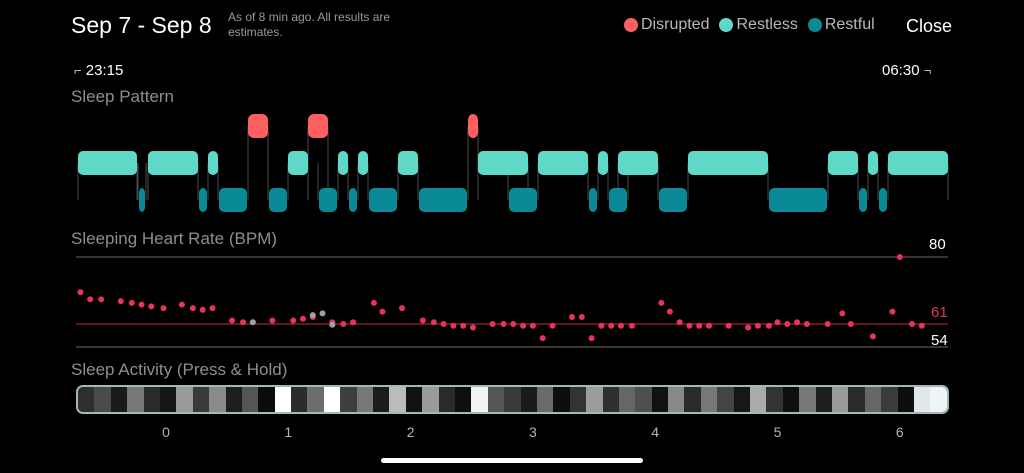 The width and height of the screenshot is (1024, 473). Describe the element at coordinates (532, 432) in the screenshot. I see `x-tick-label: 3` at that location.